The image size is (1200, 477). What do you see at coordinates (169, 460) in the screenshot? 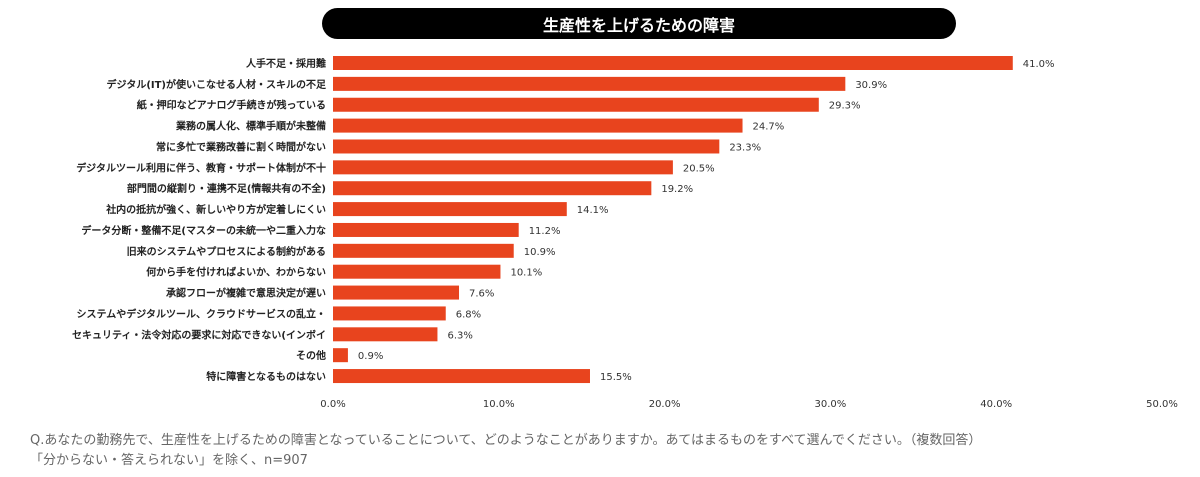
I see `footnote-sample: 「分からない・答えられない」を除く、n=907` at bounding box center [169, 460].